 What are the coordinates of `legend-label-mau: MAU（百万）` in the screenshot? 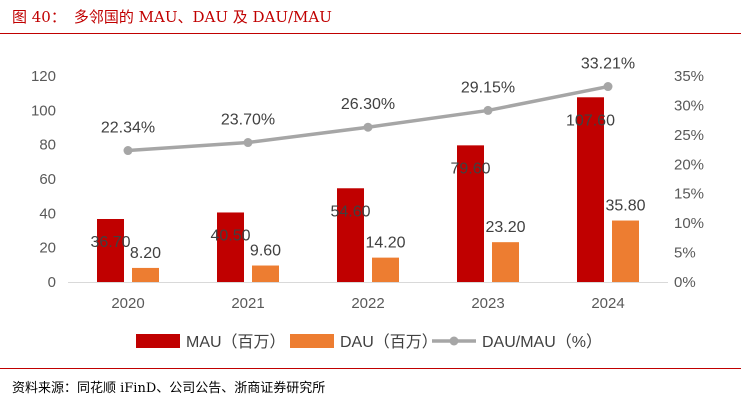 It's located at (236, 342).